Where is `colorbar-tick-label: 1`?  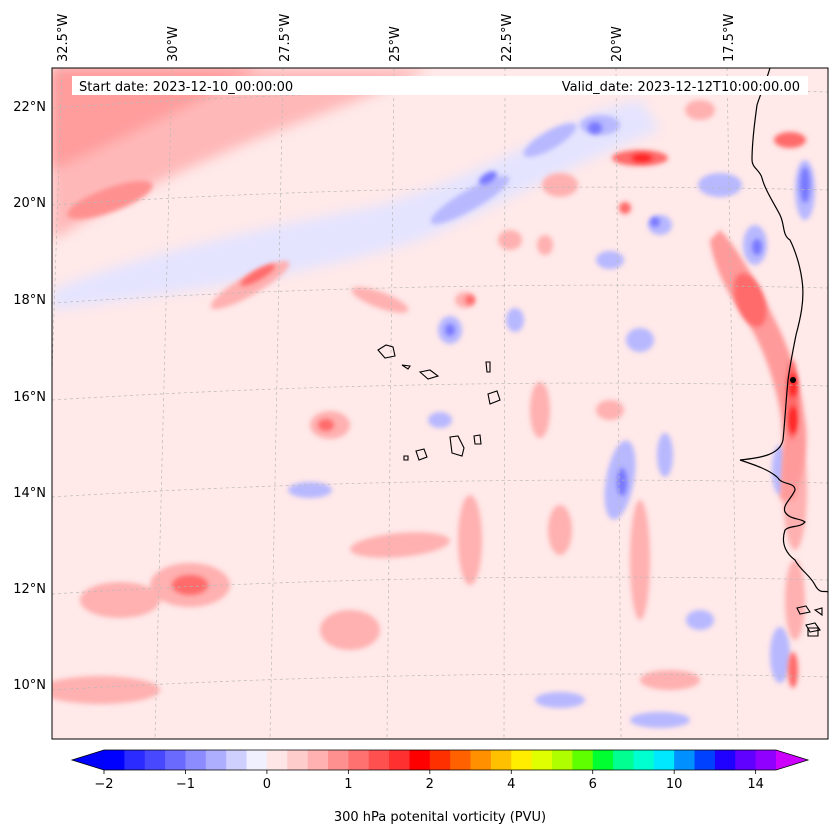
colorbar-tick-label: 1 is located at coordinates (348, 784).